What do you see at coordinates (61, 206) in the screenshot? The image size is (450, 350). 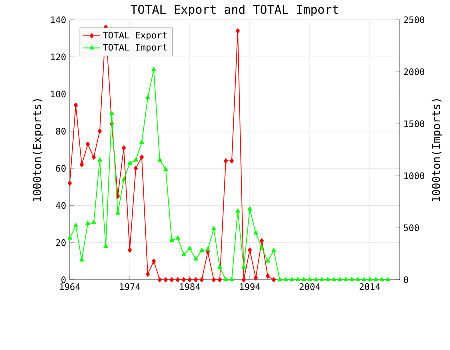 I see `y-tick-label: 40` at bounding box center [61, 206].